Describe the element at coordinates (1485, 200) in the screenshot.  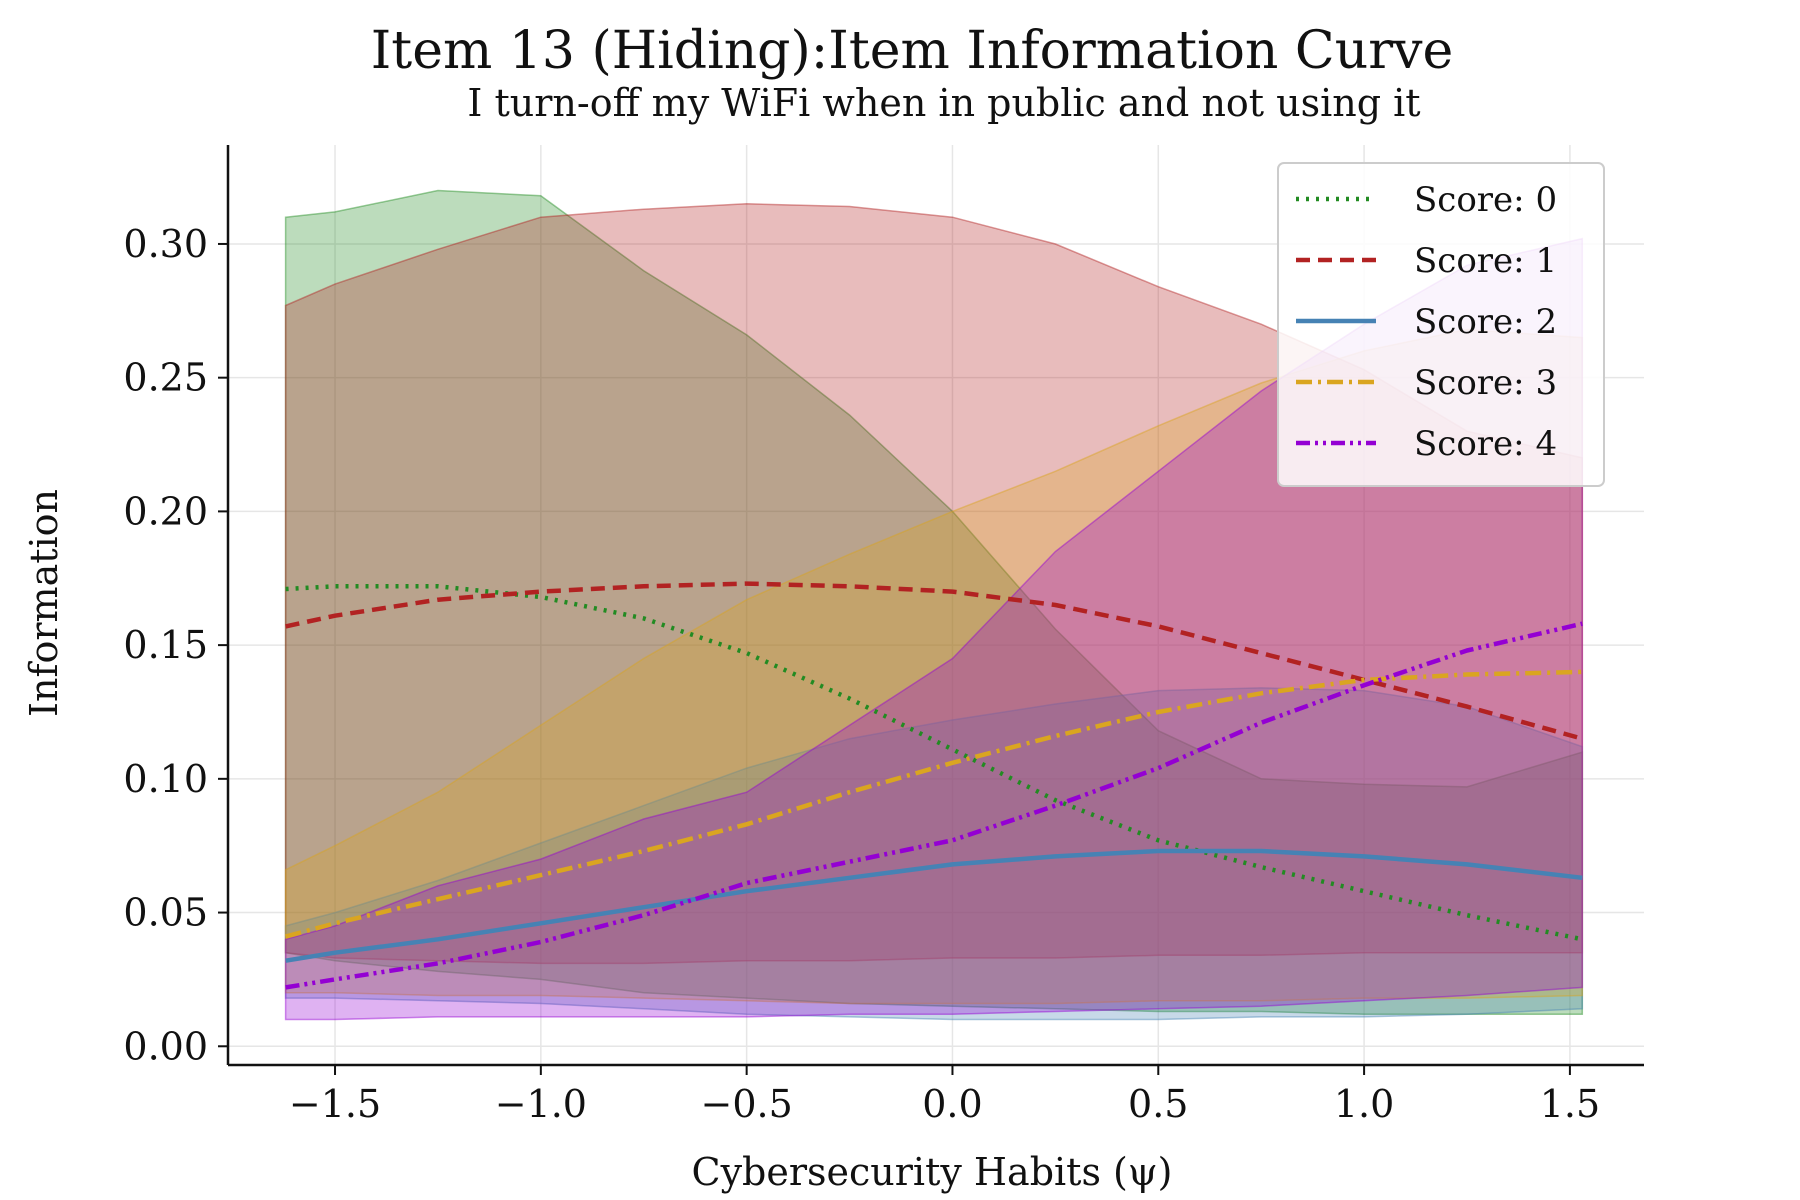
I see `legend-label-score-0: Score: 0` at that location.